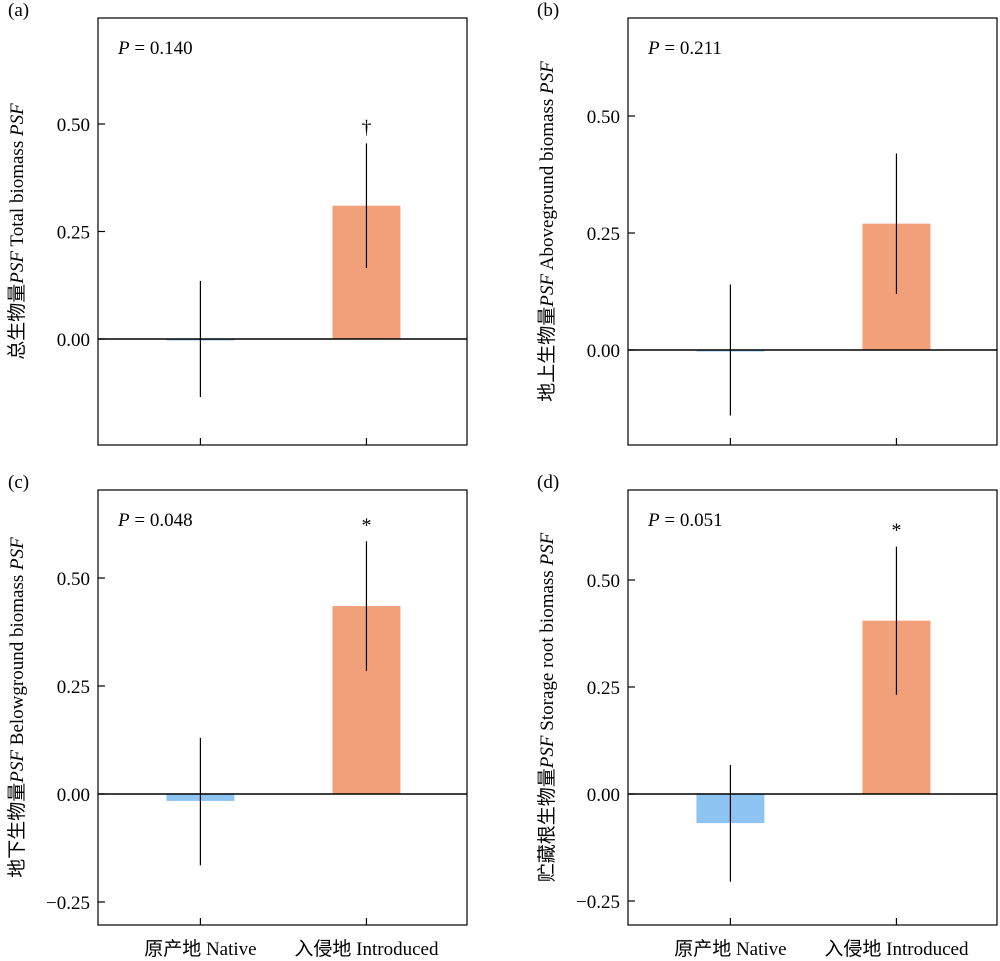 This screenshot has width=1000, height=961. Describe the element at coordinates (18, 10) in the screenshot. I see `panel-label: (a)` at that location.